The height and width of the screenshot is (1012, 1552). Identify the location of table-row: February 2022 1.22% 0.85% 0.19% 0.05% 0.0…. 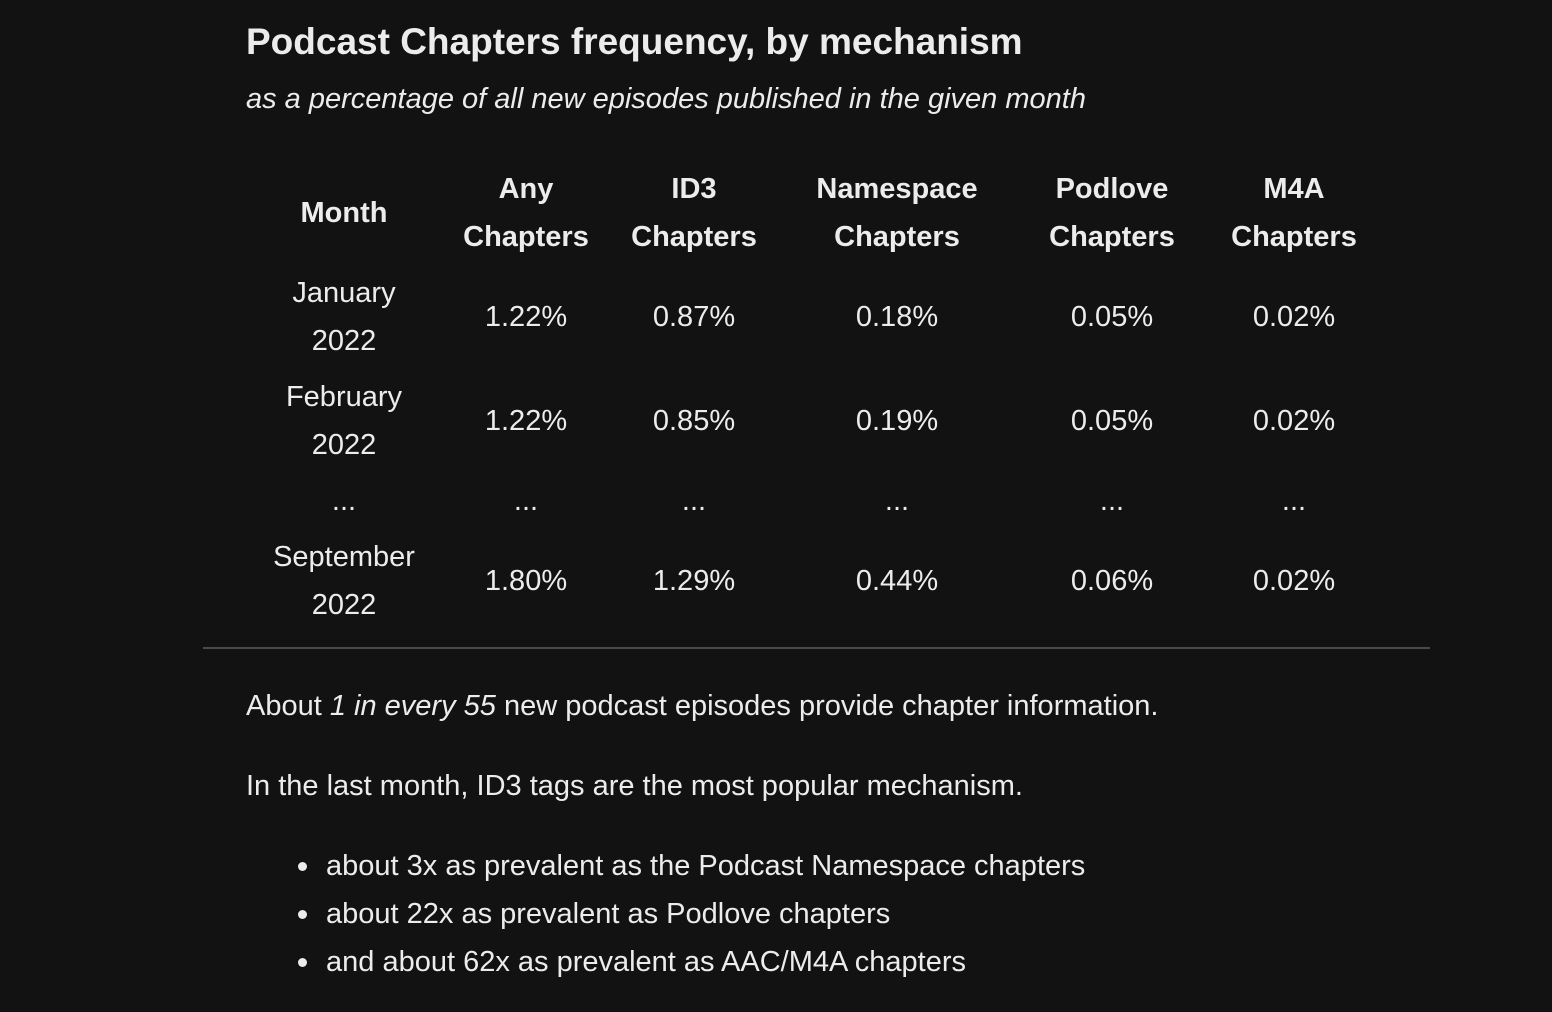
(825, 421).